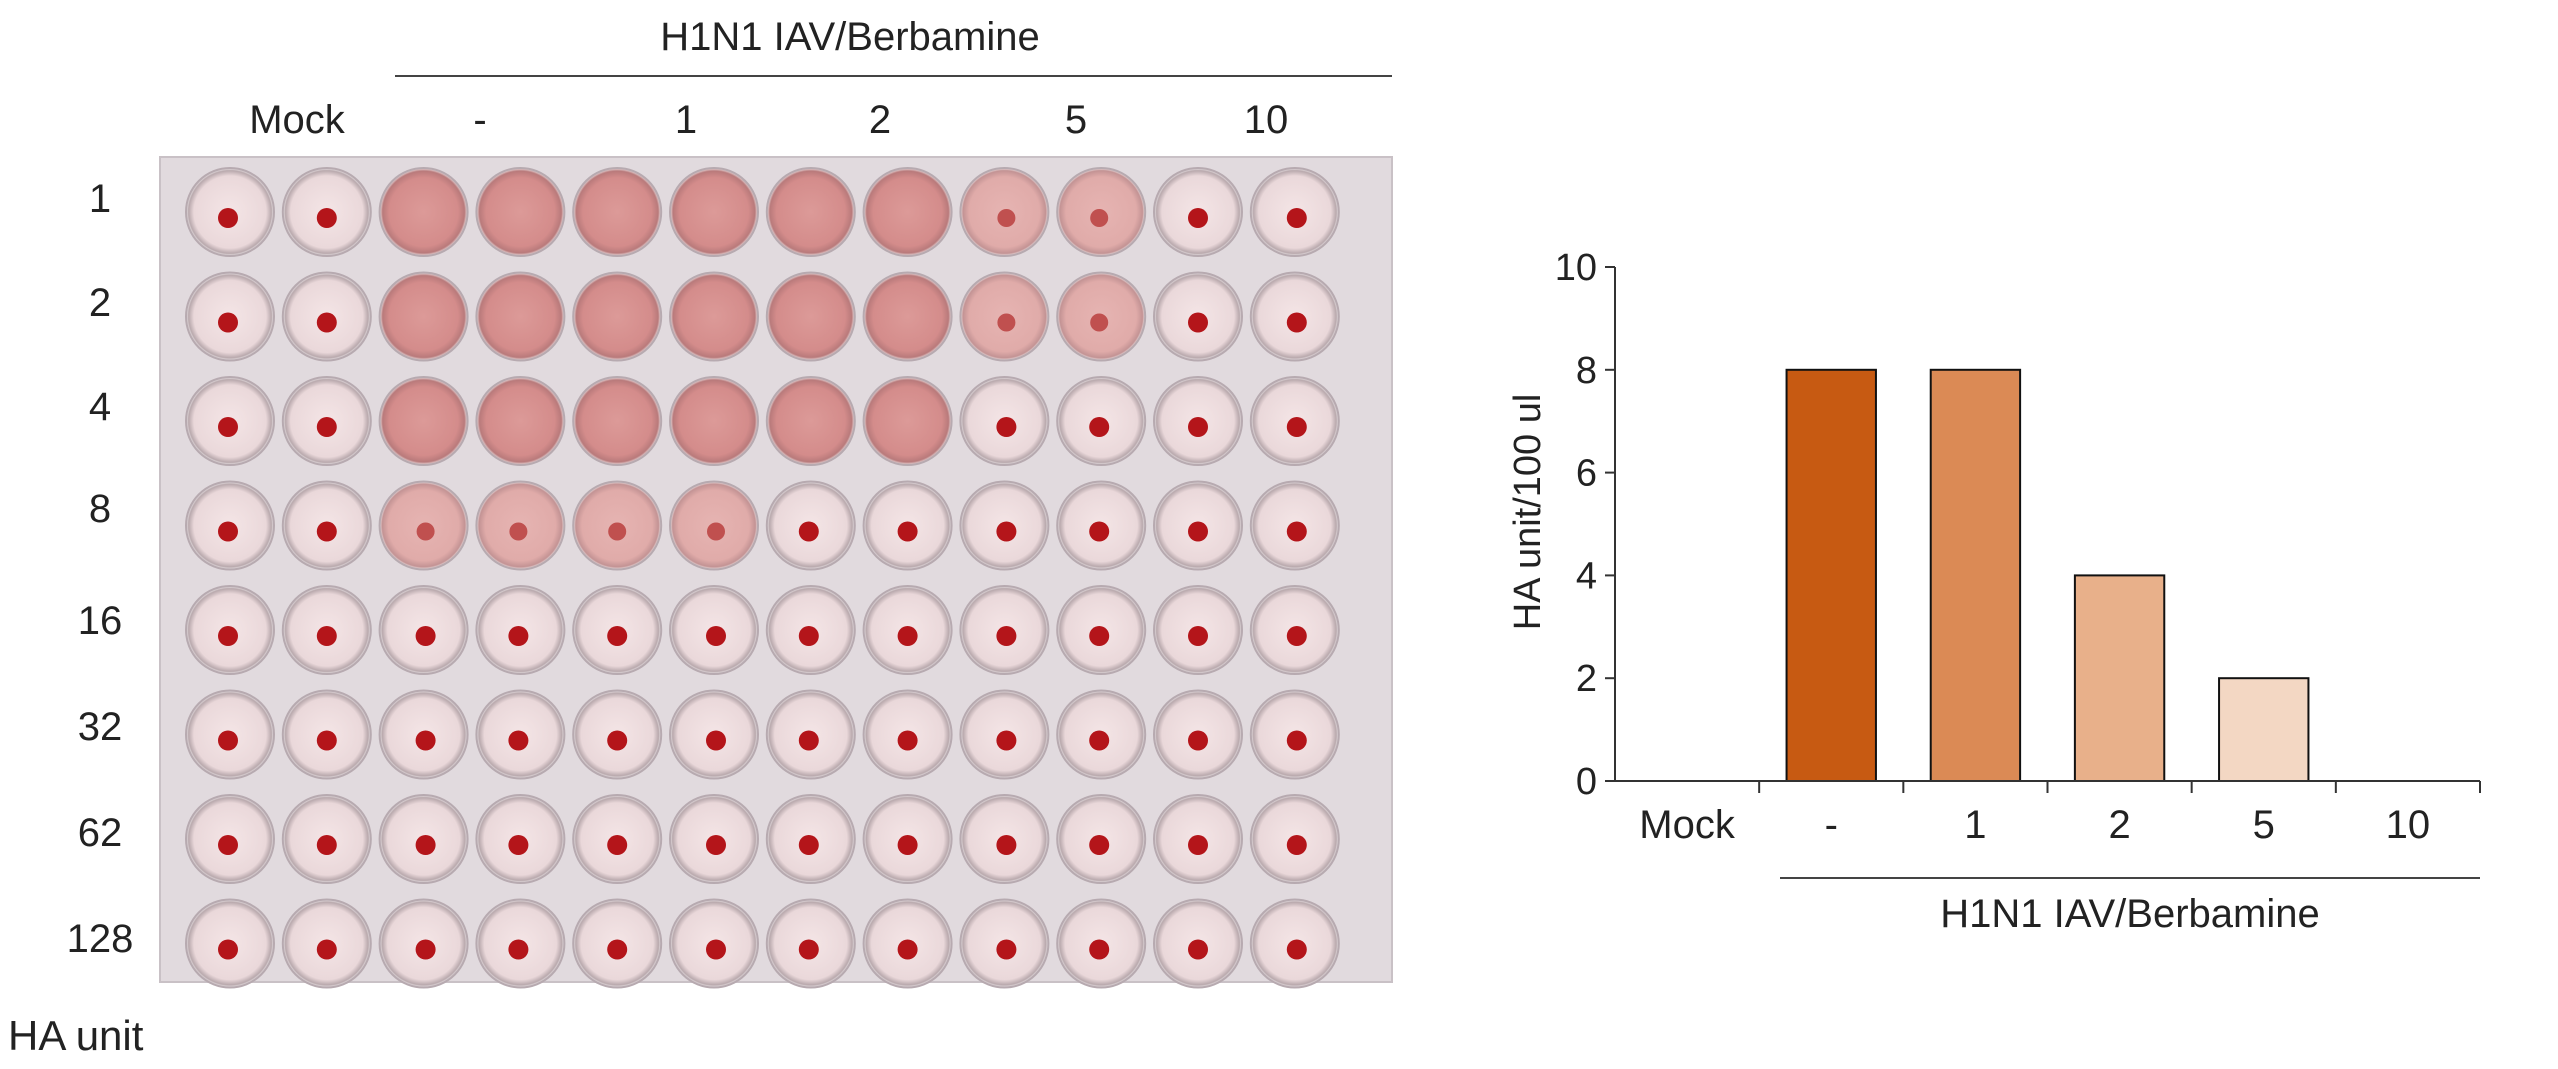 This screenshot has width=2558, height=1069. What do you see at coordinates (2408, 825) in the screenshot?
I see `x-tick-label: 10` at bounding box center [2408, 825].